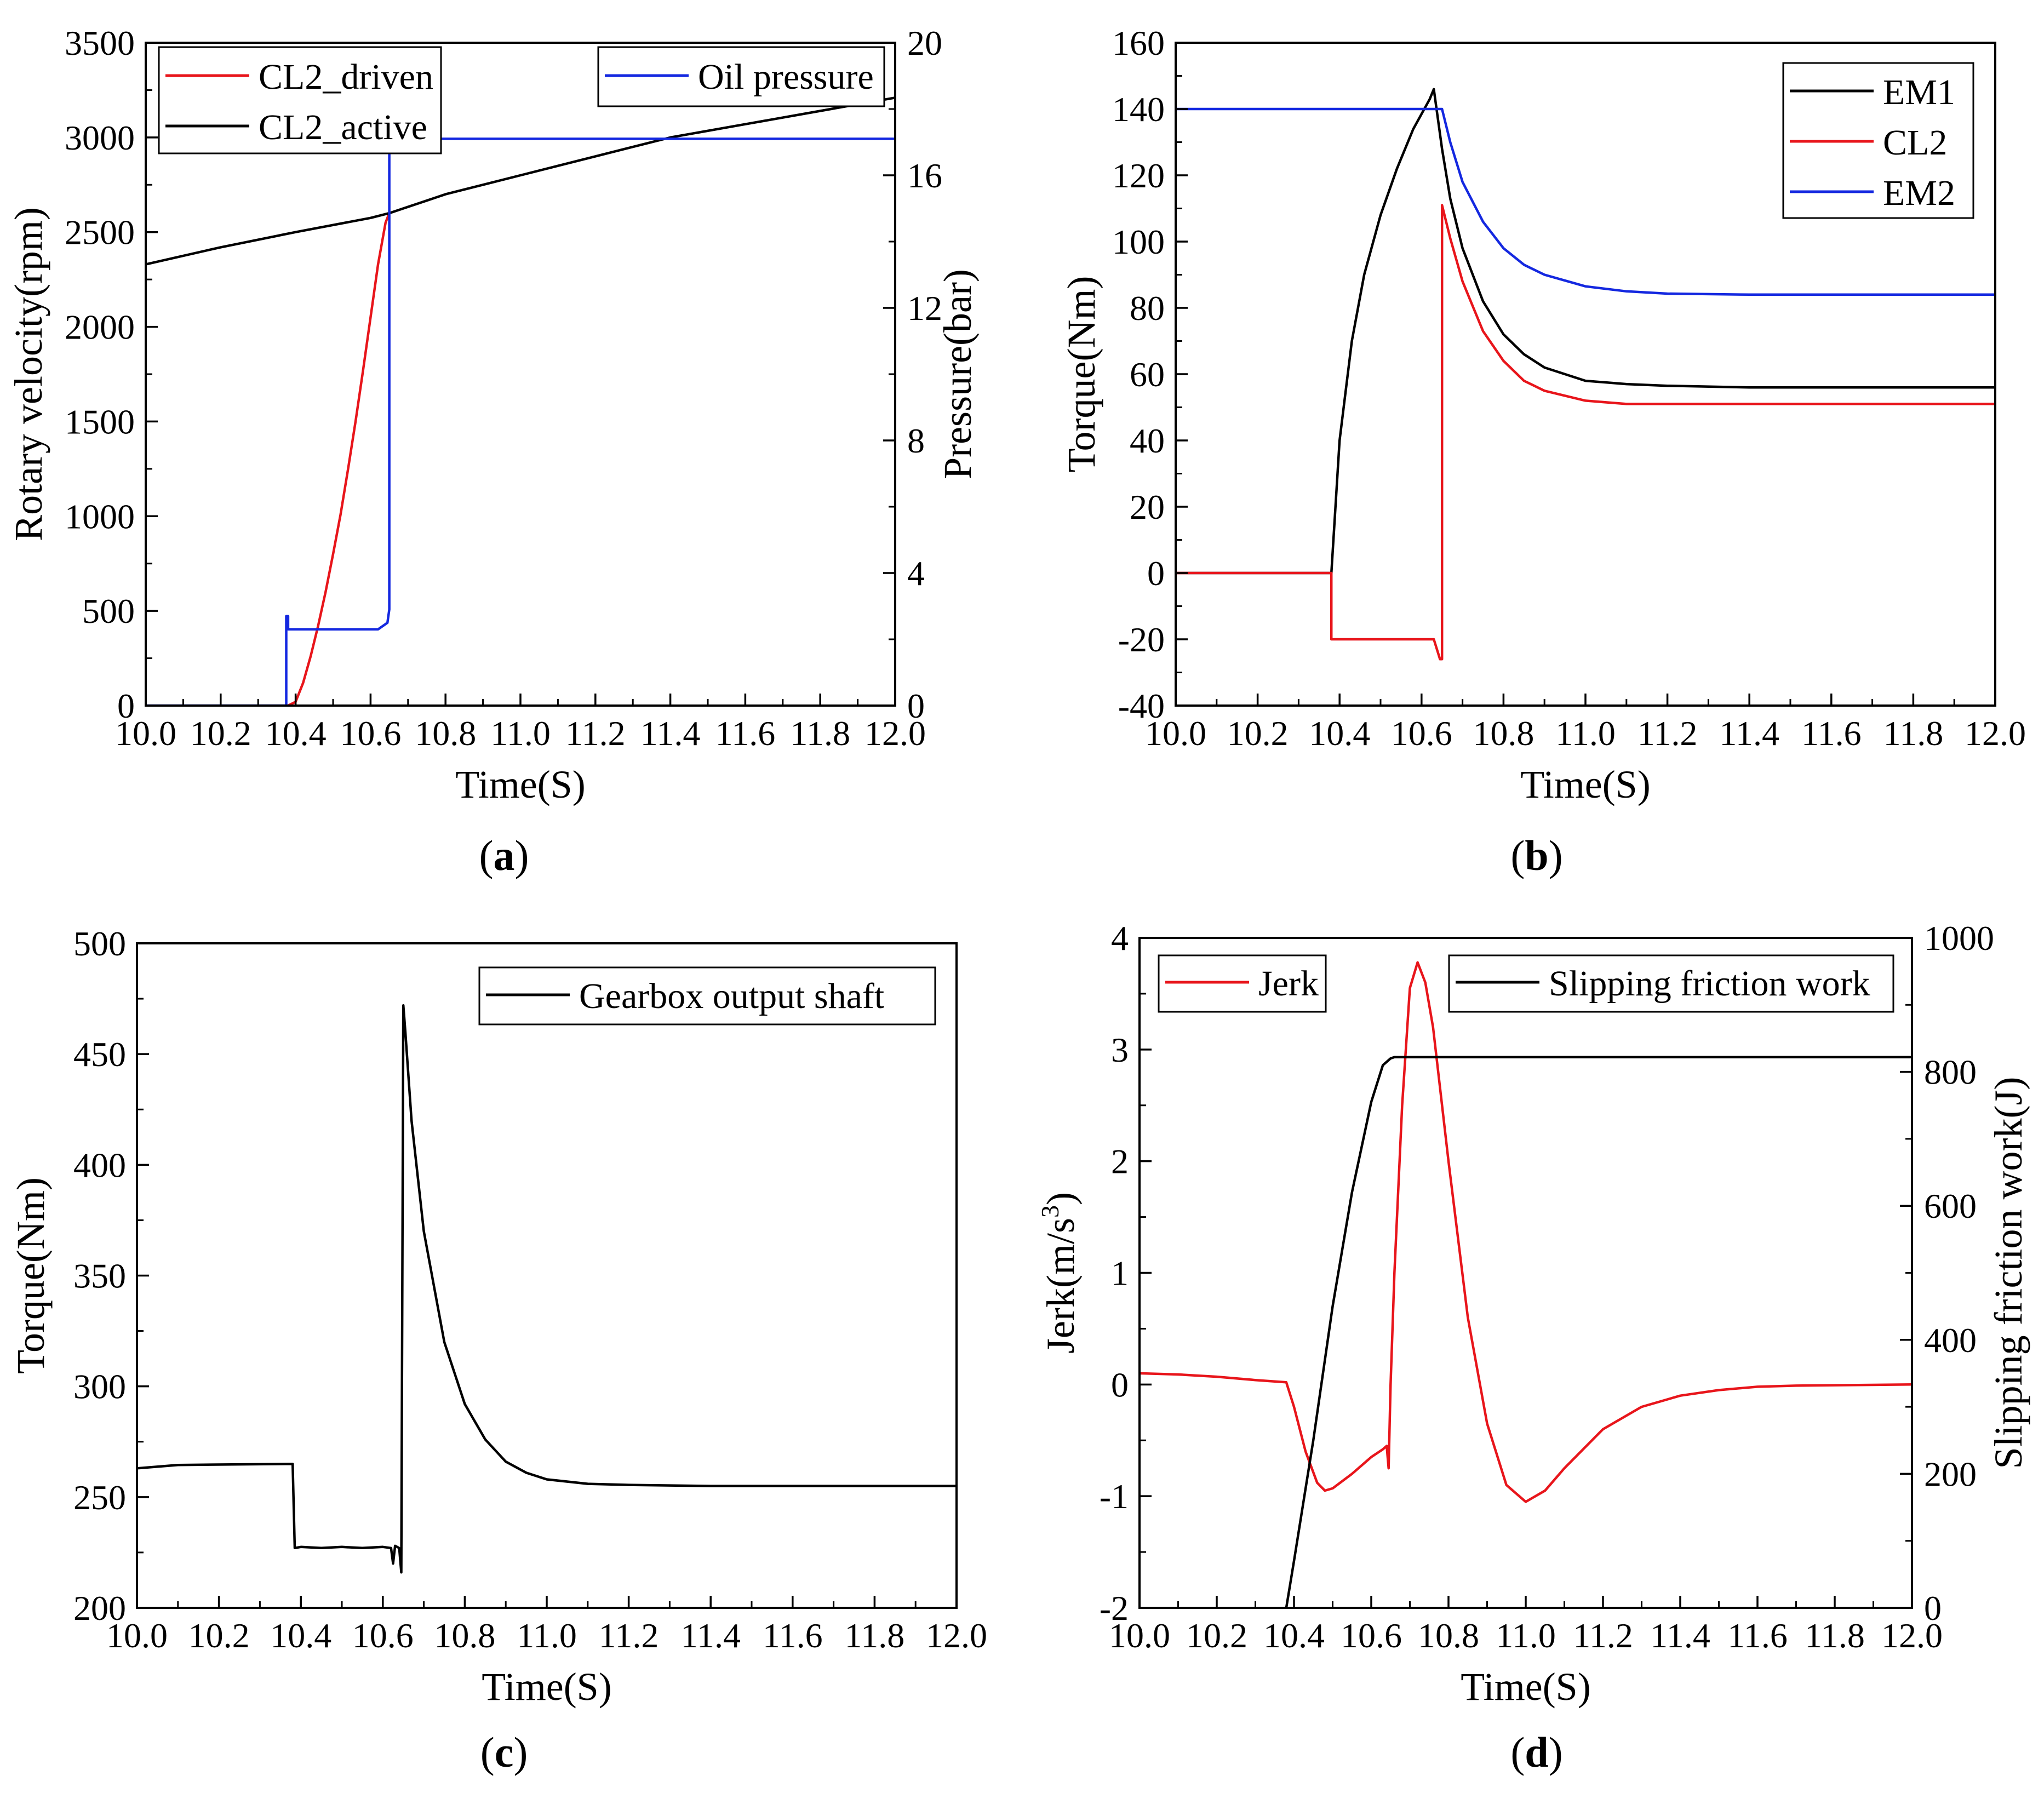 The height and width of the screenshot is (1793, 2044). Describe the element at coordinates (1148, 507) in the screenshot. I see `y-tick-label: 20` at that location.